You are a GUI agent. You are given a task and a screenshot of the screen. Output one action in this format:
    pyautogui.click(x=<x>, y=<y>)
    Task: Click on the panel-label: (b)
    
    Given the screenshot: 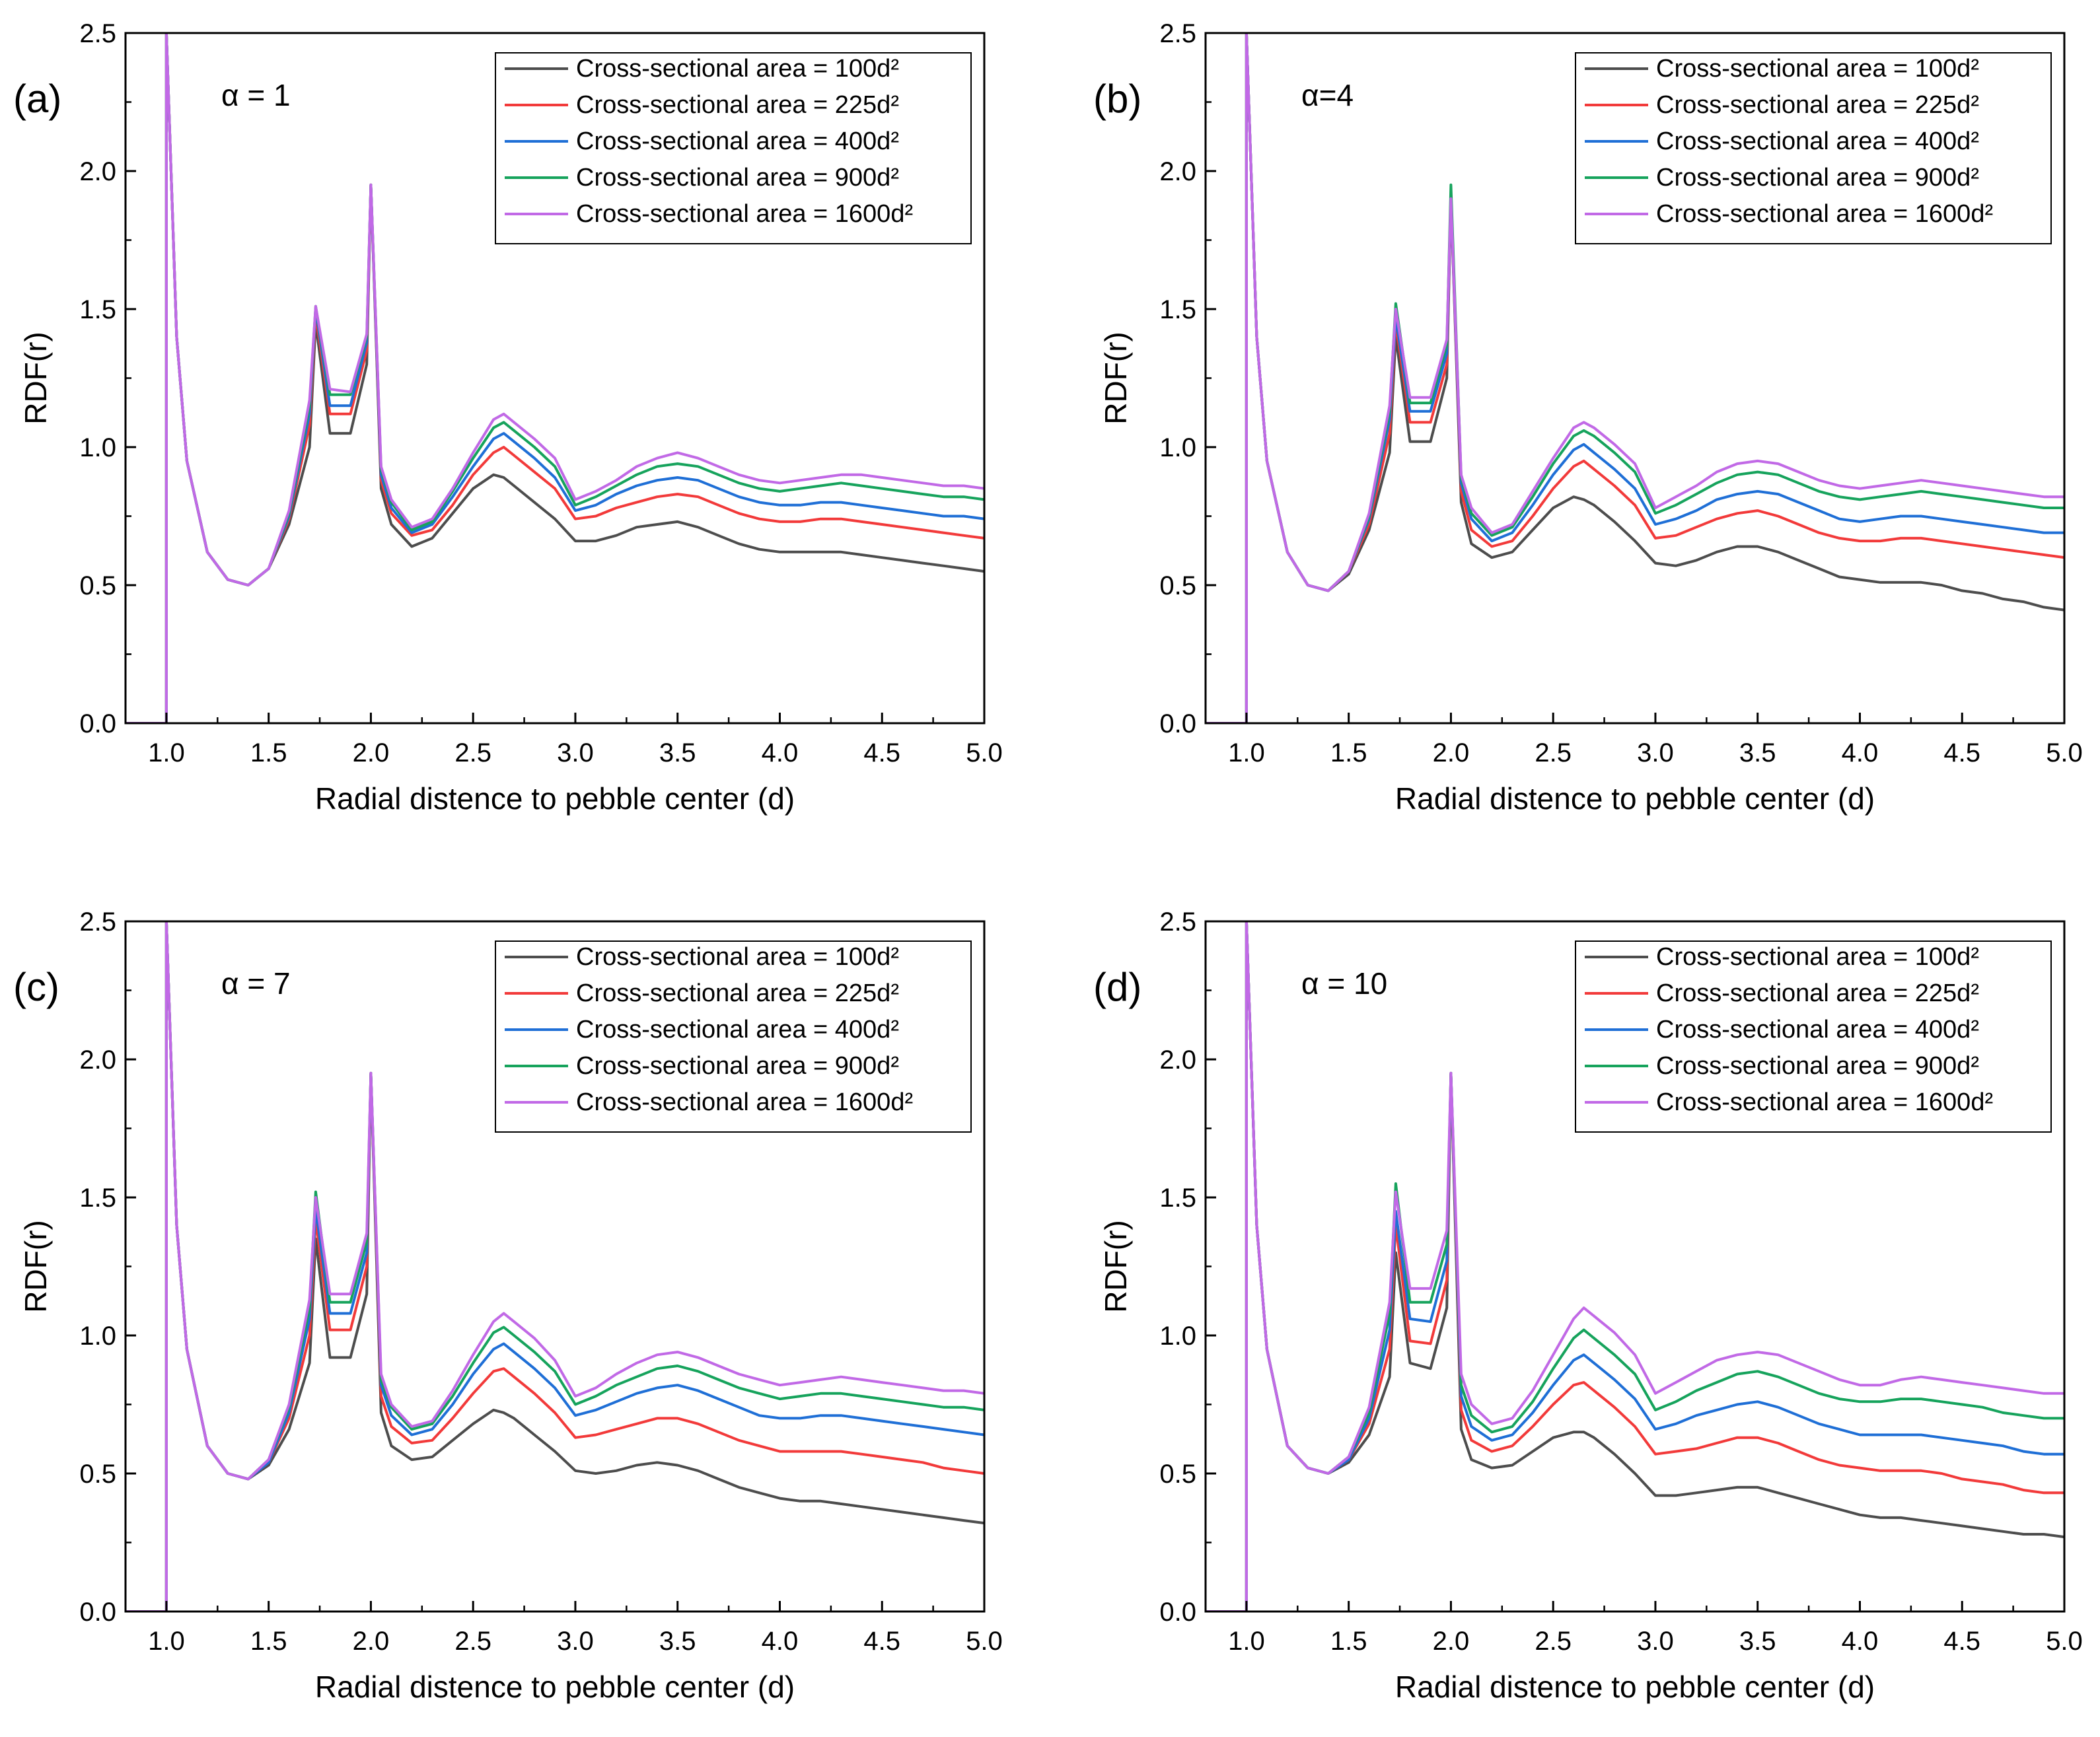 What is the action you would take?
    pyautogui.click(x=1117, y=99)
    